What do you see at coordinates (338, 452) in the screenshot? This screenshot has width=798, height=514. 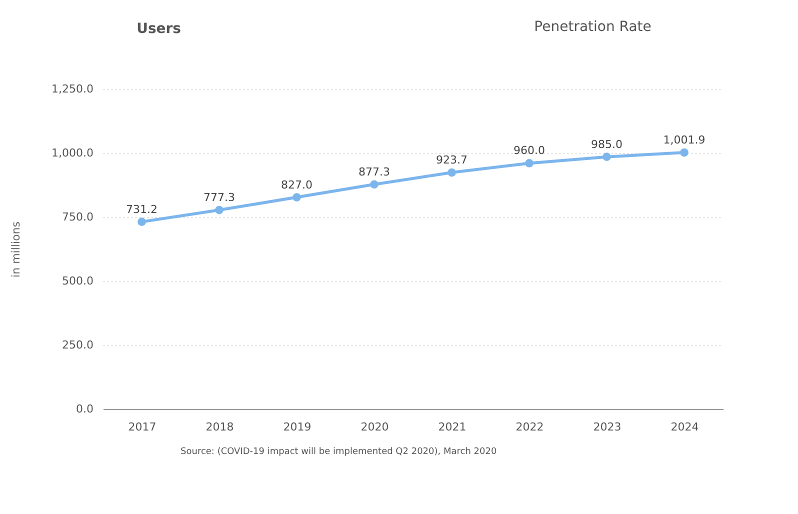 I see `source-note: Source: (COVID-19 impact will be implemented Q2 2020), March 2020` at bounding box center [338, 452].